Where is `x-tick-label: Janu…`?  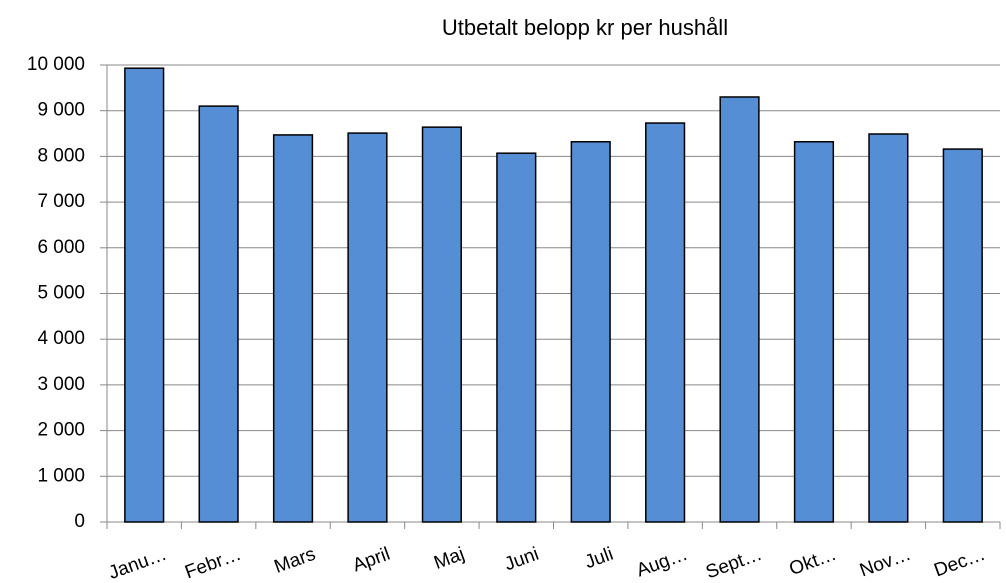 x-tick-label: Janu… is located at coordinates (138, 563).